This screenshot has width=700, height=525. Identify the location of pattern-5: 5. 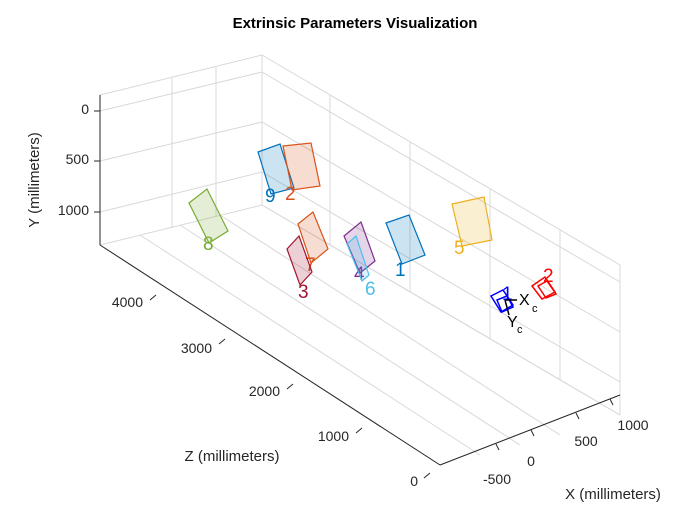
(472, 227).